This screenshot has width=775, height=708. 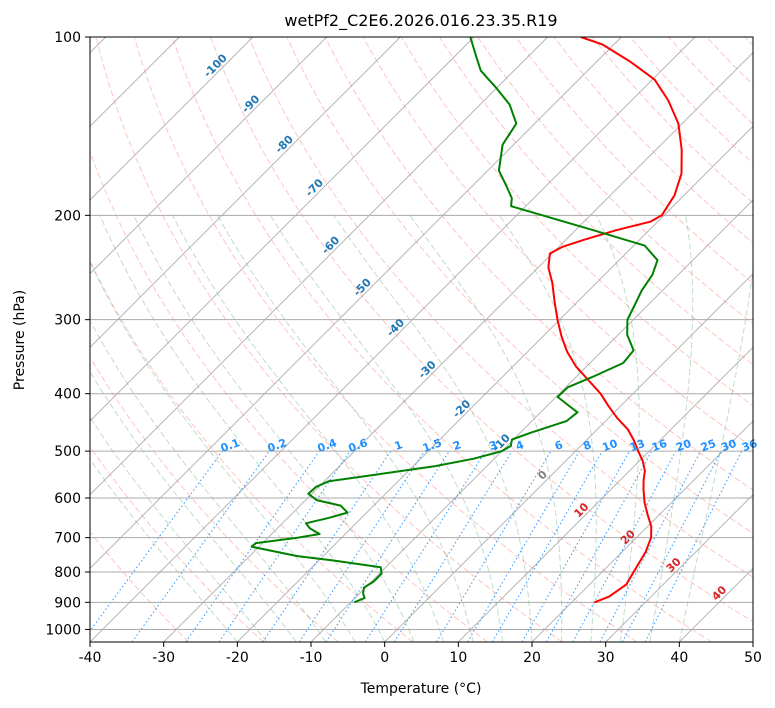 I want to click on x-tick-label: -10, so click(x=311, y=658).